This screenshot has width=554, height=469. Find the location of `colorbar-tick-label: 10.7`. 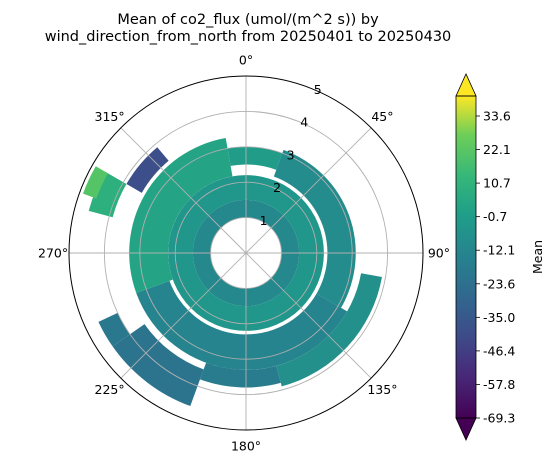

colorbar-tick-label: 10.7 is located at coordinates (497, 183).